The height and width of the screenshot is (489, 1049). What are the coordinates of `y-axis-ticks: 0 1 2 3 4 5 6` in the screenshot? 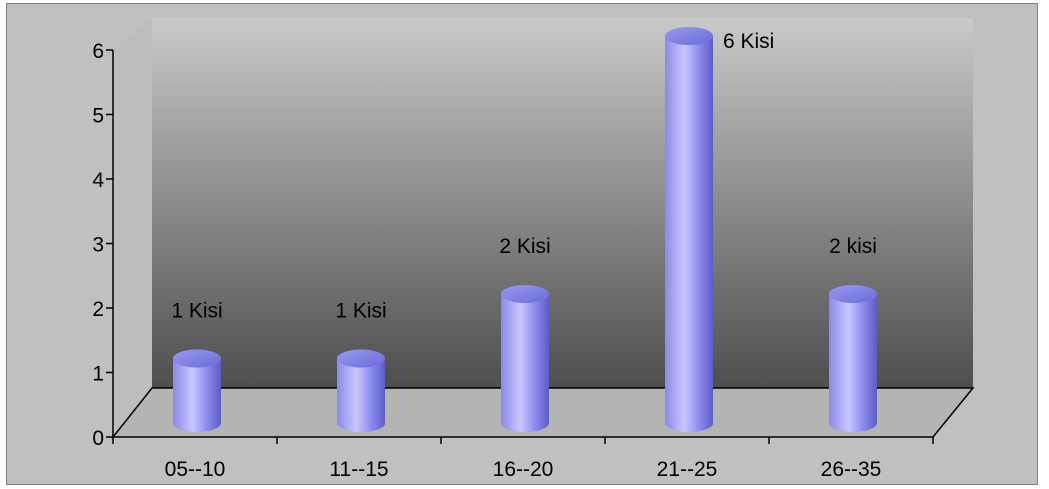 It's located at (102, 245).